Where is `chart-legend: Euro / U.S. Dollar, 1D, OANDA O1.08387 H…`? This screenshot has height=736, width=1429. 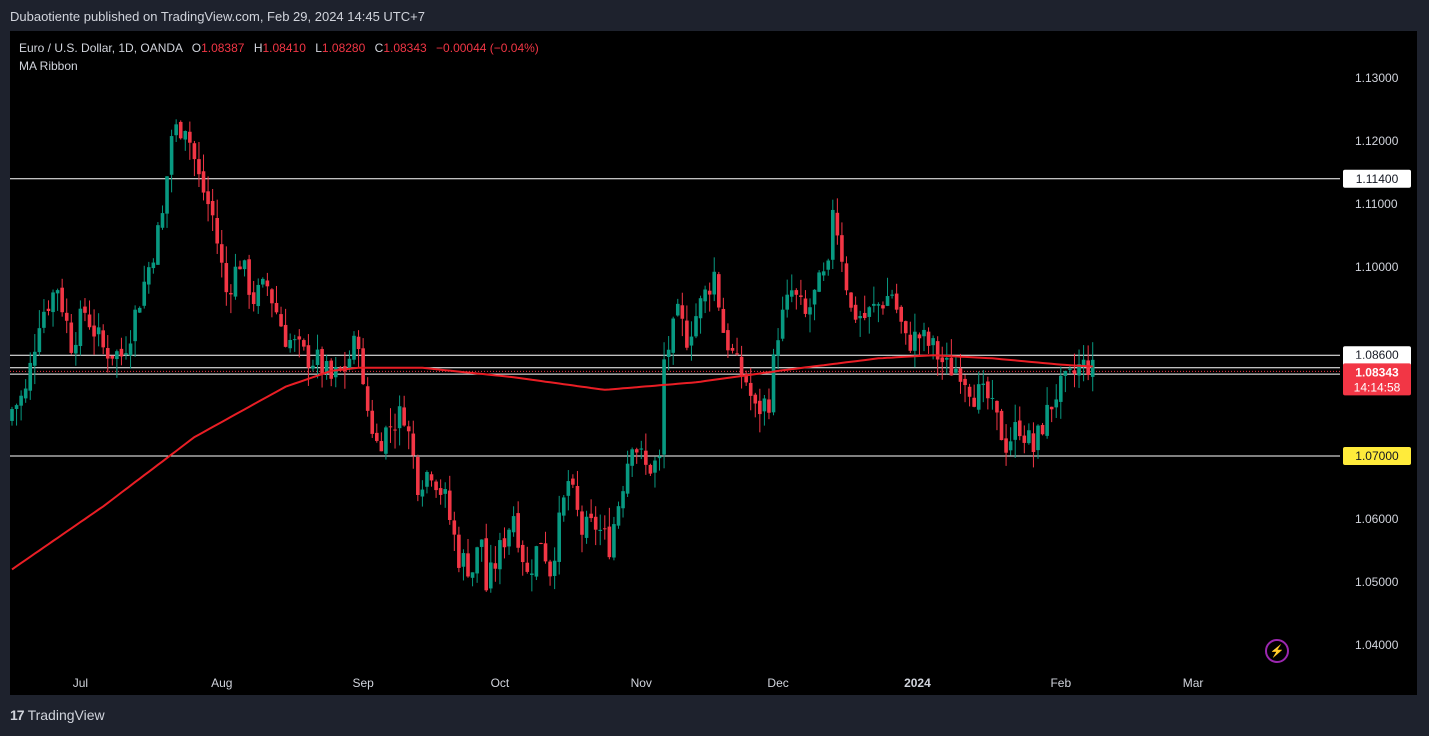
chart-legend: Euro / U.S. Dollar, 1D, OANDA O1.08387 H… is located at coordinates (279, 57).